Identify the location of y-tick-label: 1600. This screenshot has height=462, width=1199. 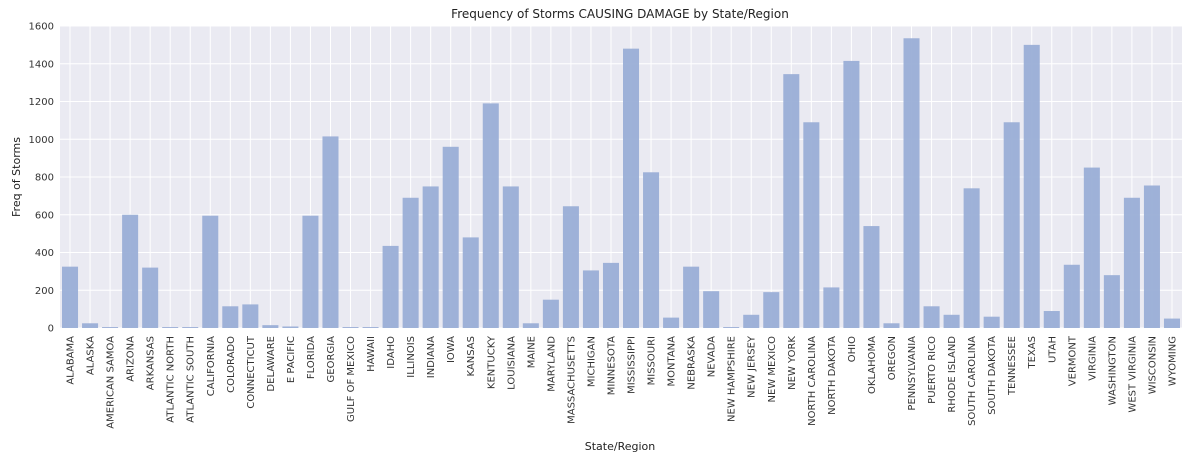
(41, 27).